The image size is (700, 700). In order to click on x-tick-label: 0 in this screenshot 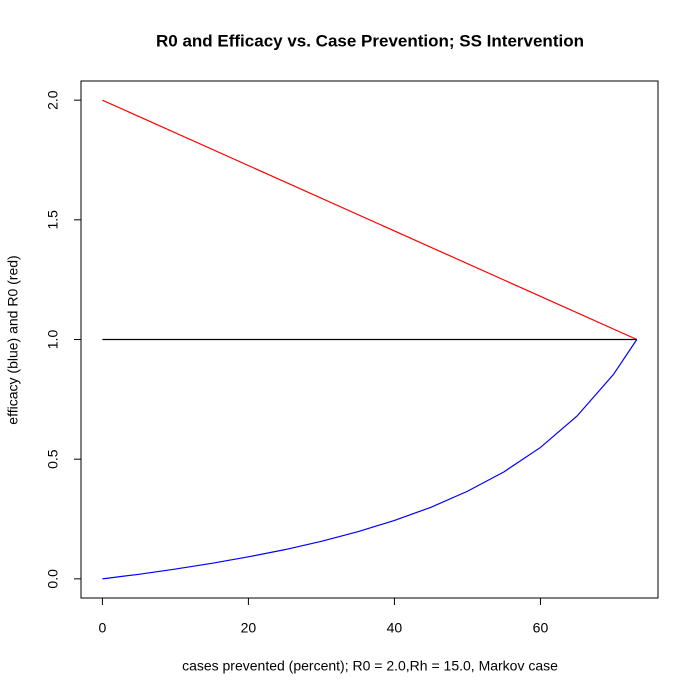, I will do `click(102, 628)`.